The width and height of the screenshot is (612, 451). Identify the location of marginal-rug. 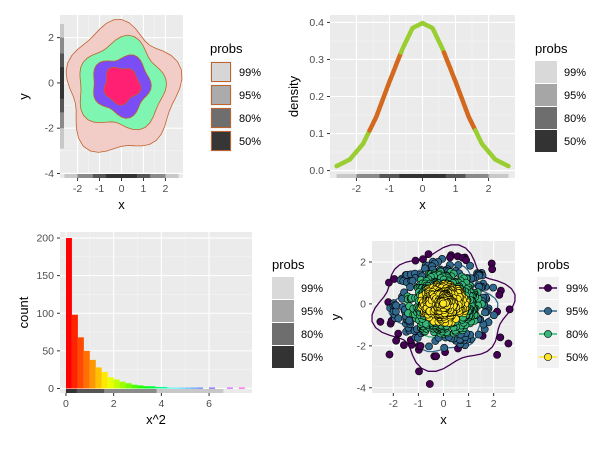
(144, 391).